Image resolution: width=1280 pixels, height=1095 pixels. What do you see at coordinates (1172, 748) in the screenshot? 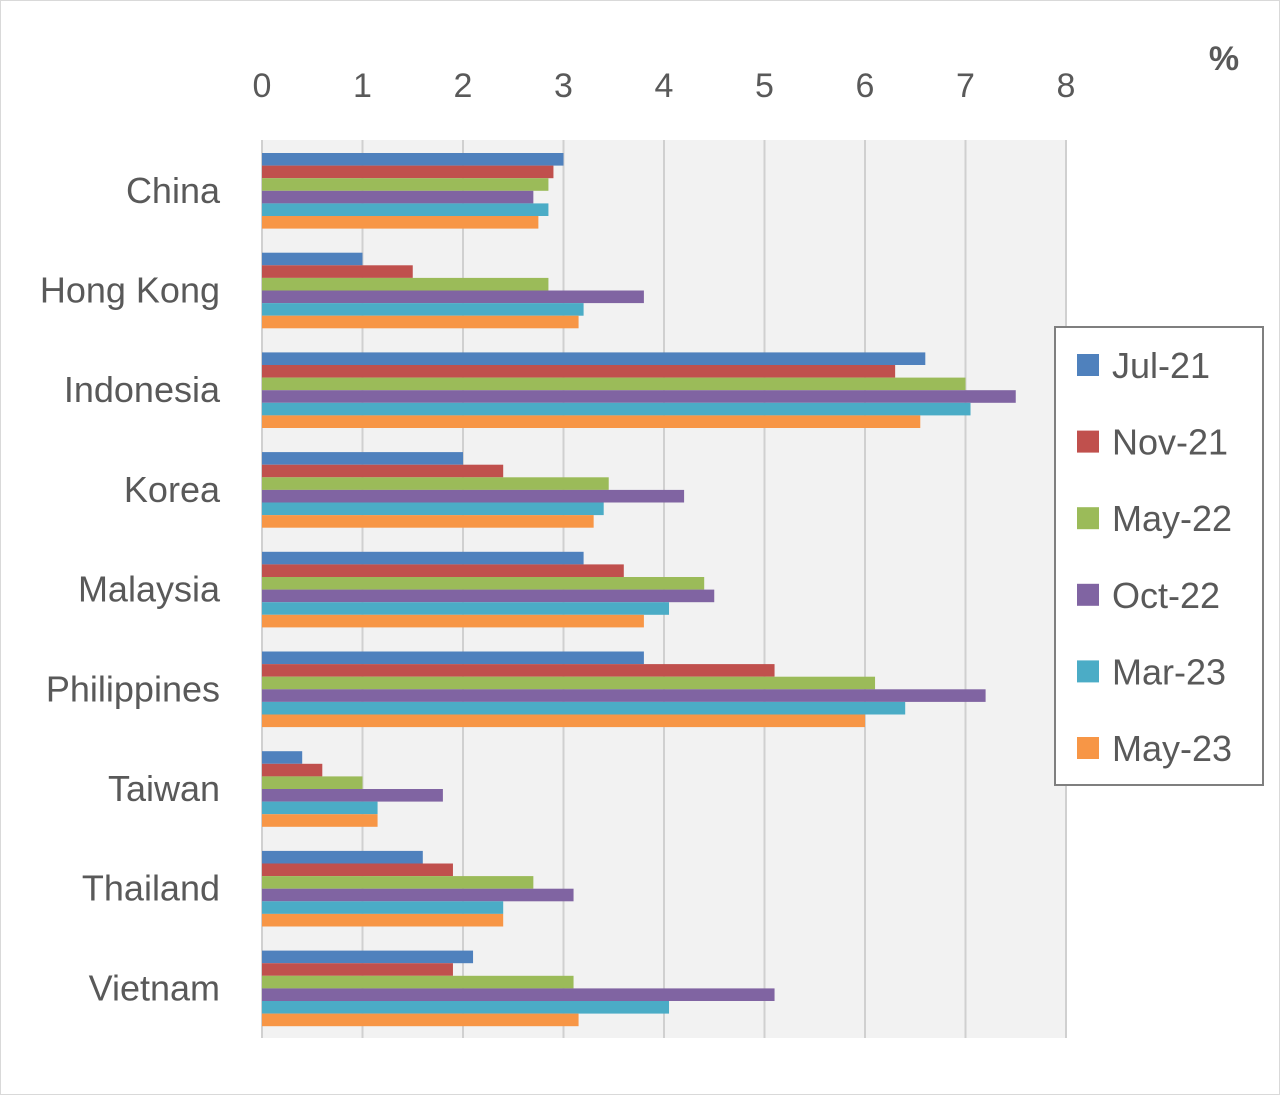
I see `legend-label: May-23` at bounding box center [1172, 748].